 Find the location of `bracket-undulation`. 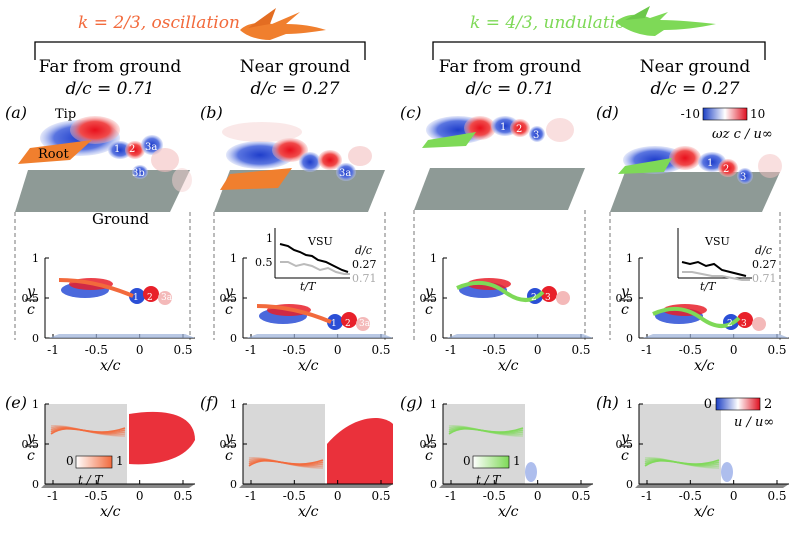

bracket-undulation is located at coordinates (599, 50).